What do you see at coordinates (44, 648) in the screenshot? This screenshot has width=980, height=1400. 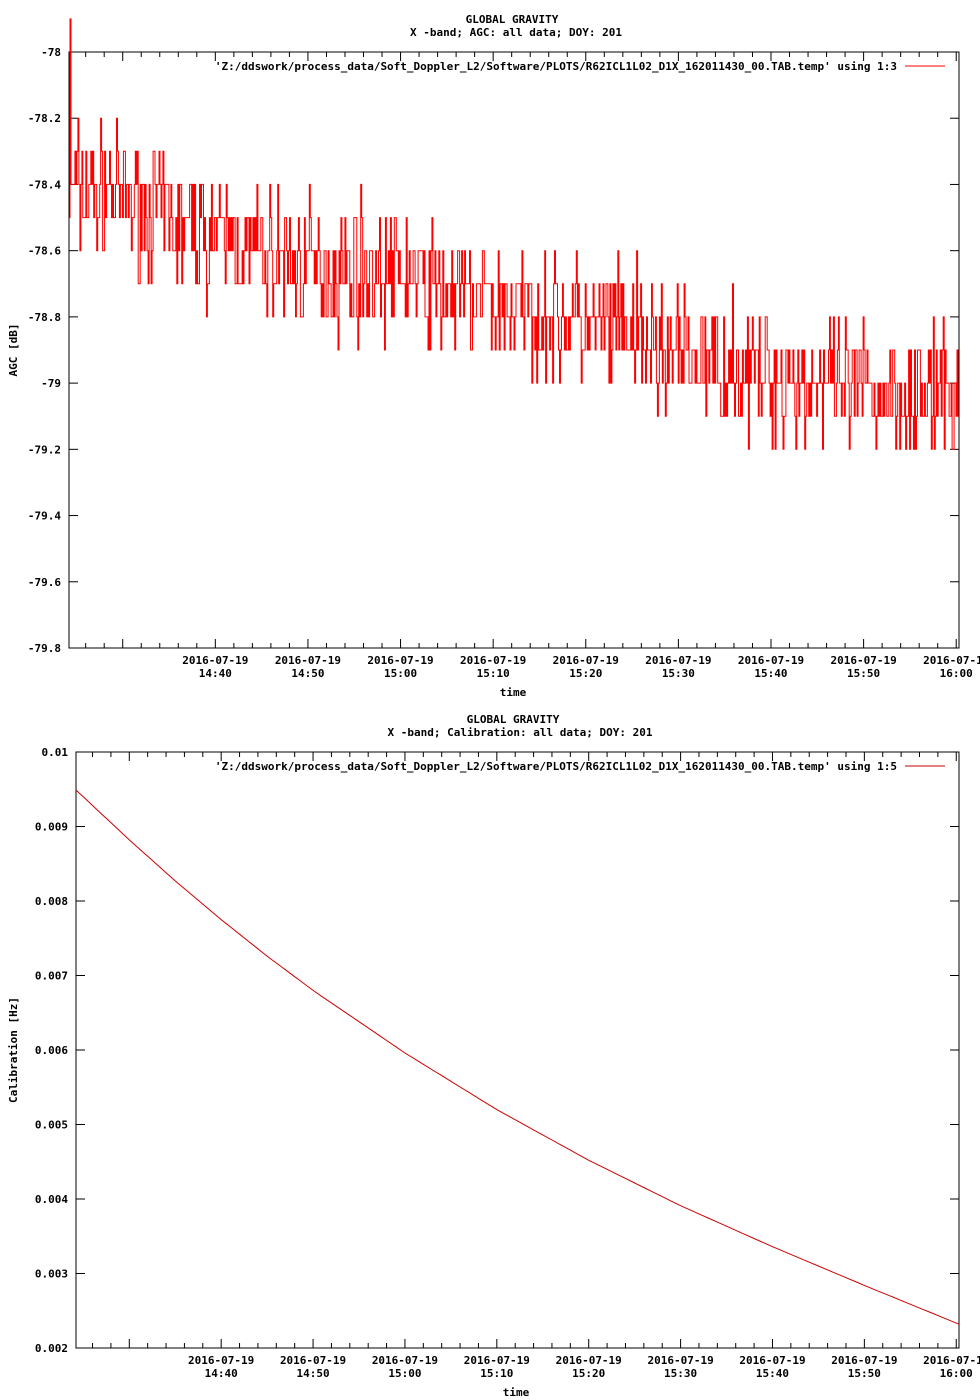 I see `y-tick-label: -79.8` at bounding box center [44, 648].